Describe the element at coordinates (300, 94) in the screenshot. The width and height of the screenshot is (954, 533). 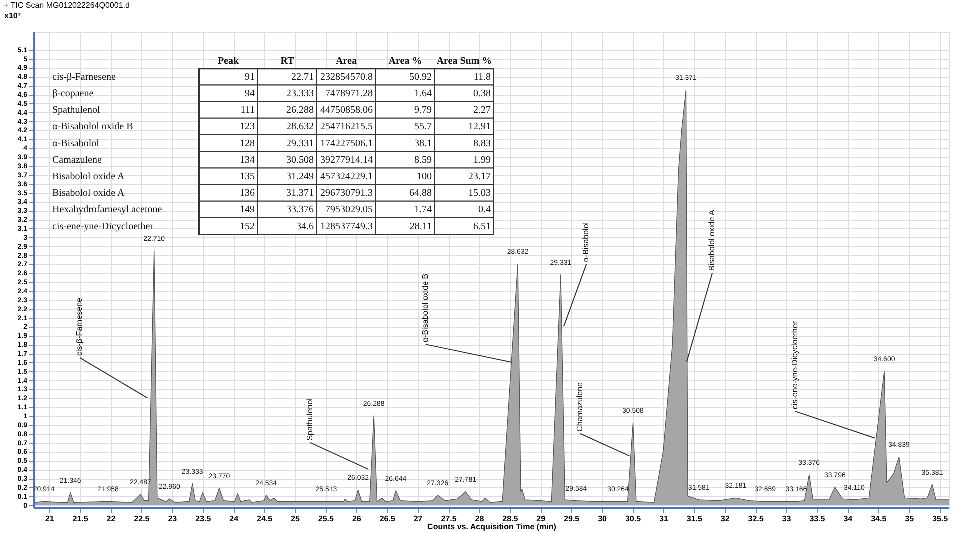
I see `data-label: 23.333` at that location.